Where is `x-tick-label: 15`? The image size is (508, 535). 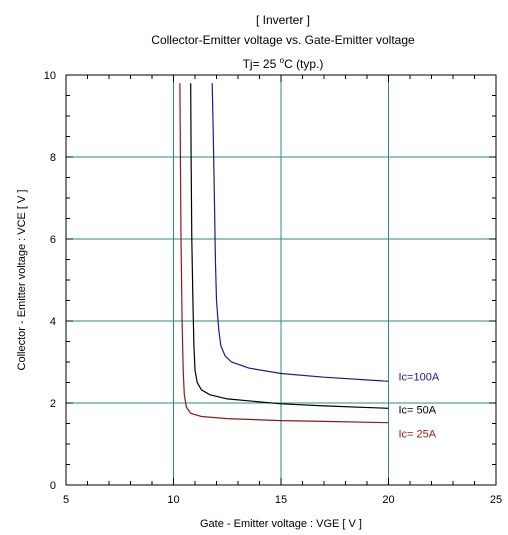
x-tick-label: 15 is located at coordinates (281, 500).